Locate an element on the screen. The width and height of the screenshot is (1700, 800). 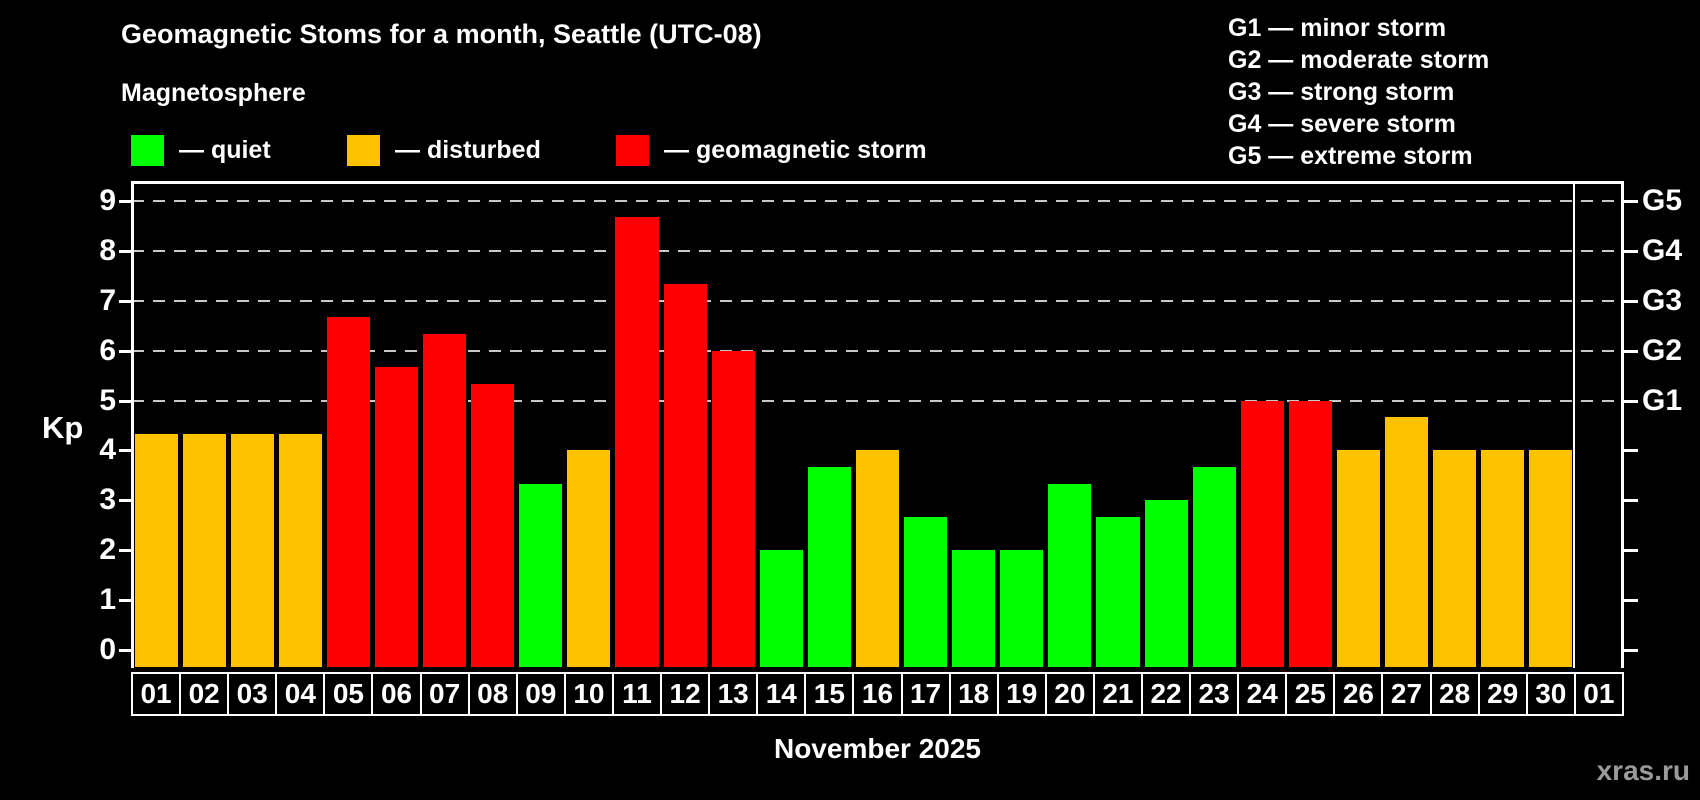
day-cell-25: 25 is located at coordinates (1311, 694).